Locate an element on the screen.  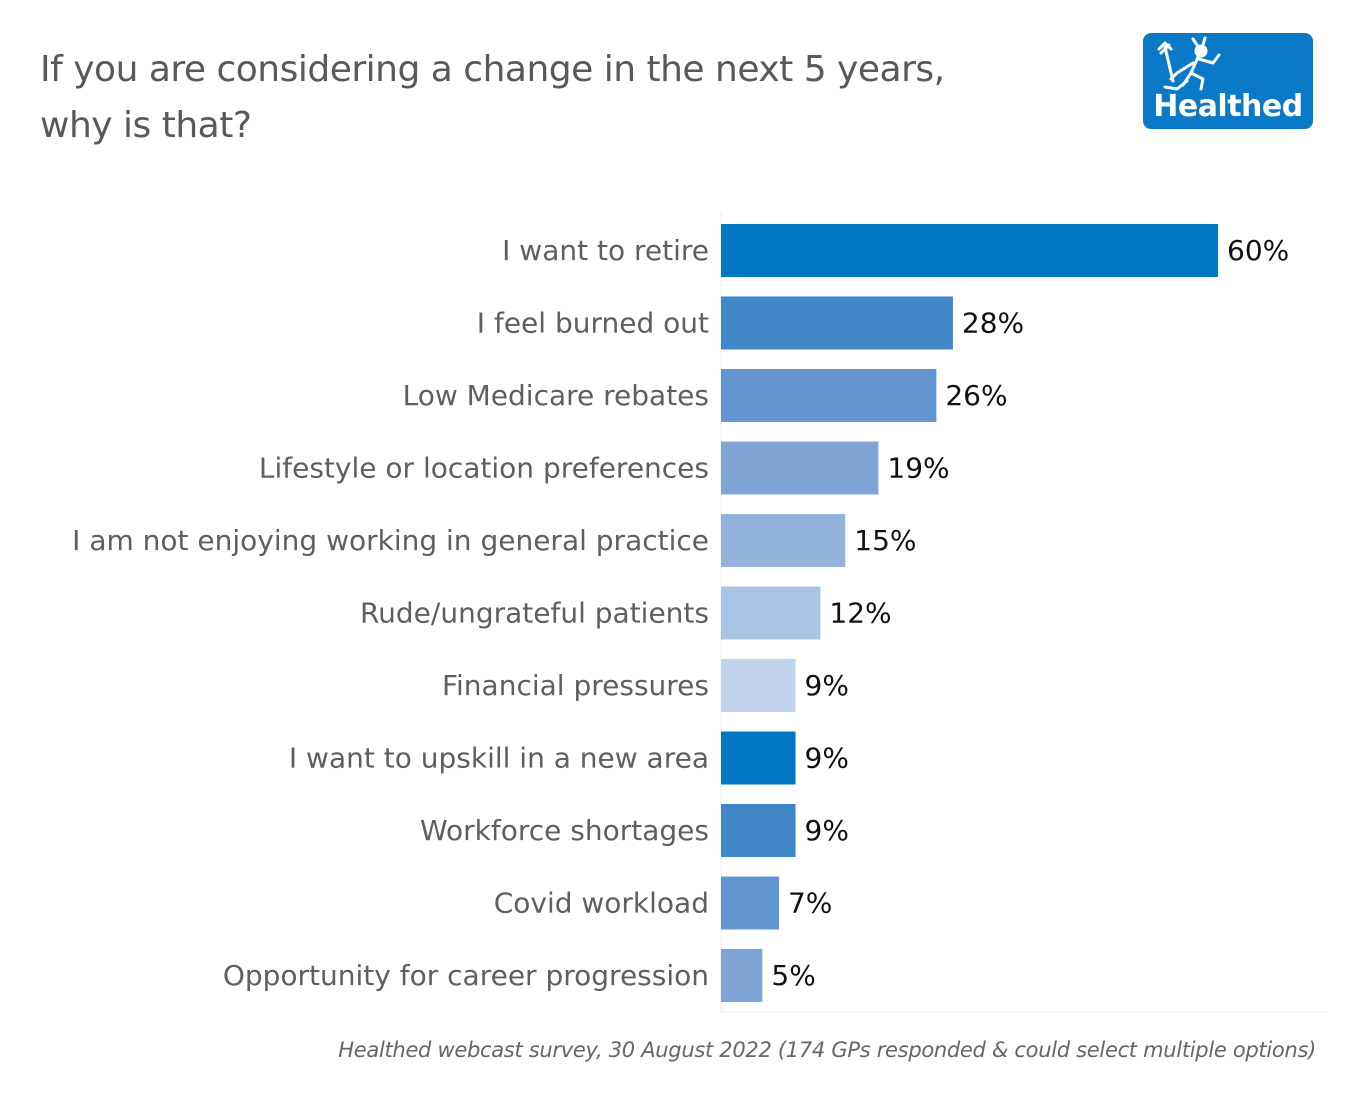
category-label: I feel burned out is located at coordinates (593, 323).